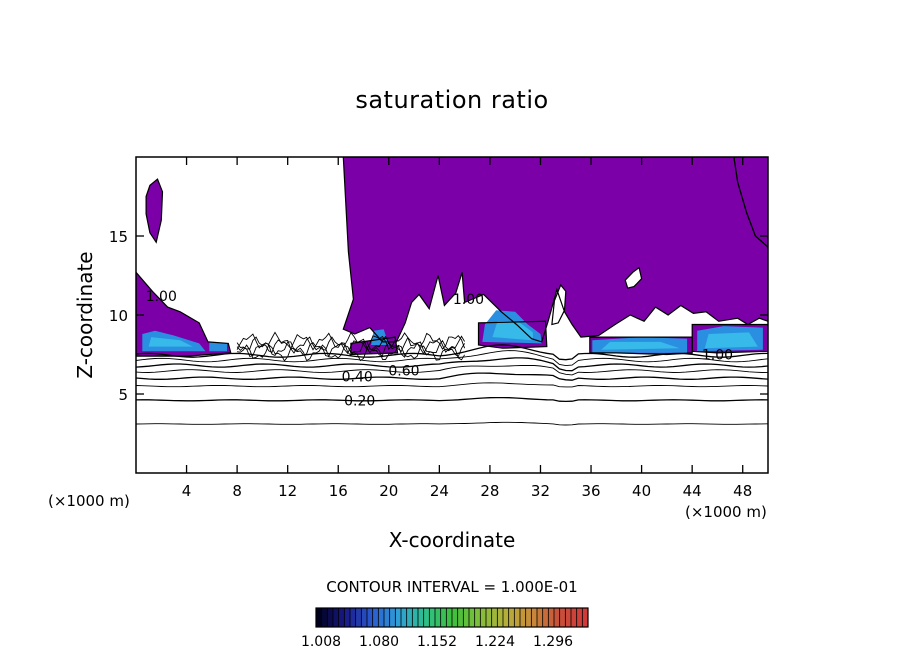 The image size is (904, 654). What do you see at coordinates (641, 491) in the screenshot?
I see `x-tick-label: 40` at bounding box center [641, 491].